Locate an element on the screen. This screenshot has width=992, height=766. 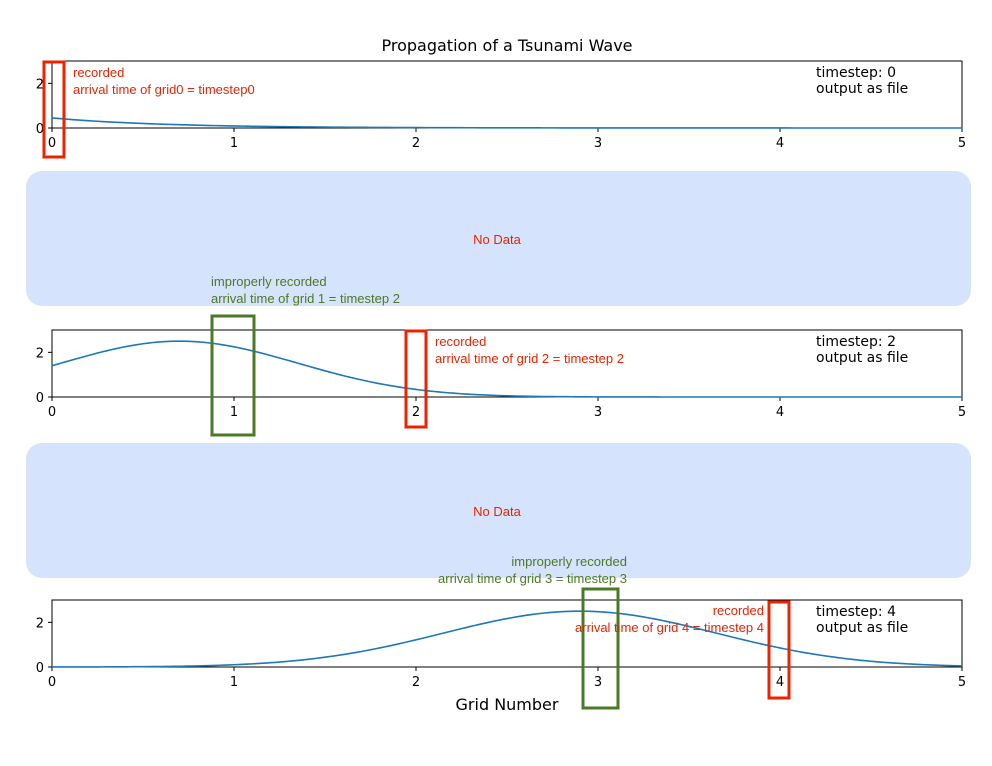
annotation-text: arrival time of grid 1 = timestep 2 is located at coordinates (305, 298).